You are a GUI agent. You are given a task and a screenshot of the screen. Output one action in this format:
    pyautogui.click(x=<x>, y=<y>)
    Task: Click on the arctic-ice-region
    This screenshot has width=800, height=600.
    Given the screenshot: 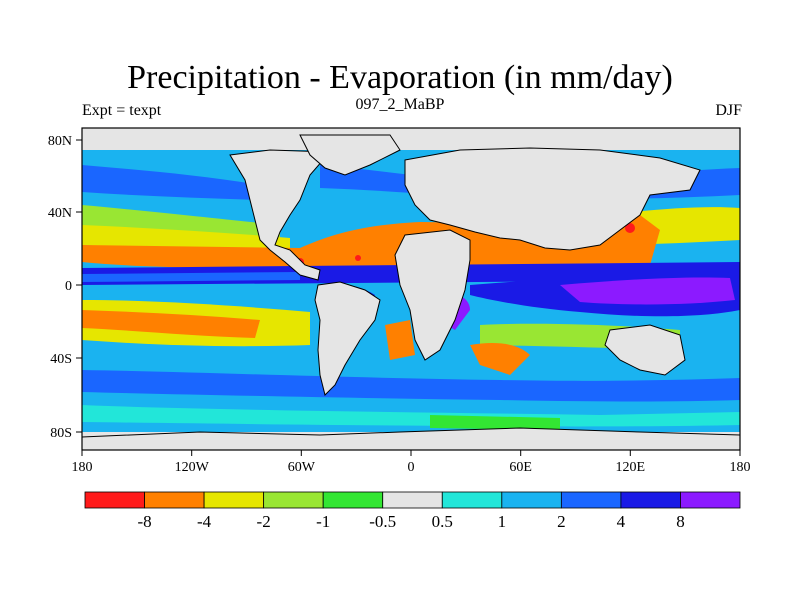 What is the action you would take?
    pyautogui.click(x=411, y=139)
    